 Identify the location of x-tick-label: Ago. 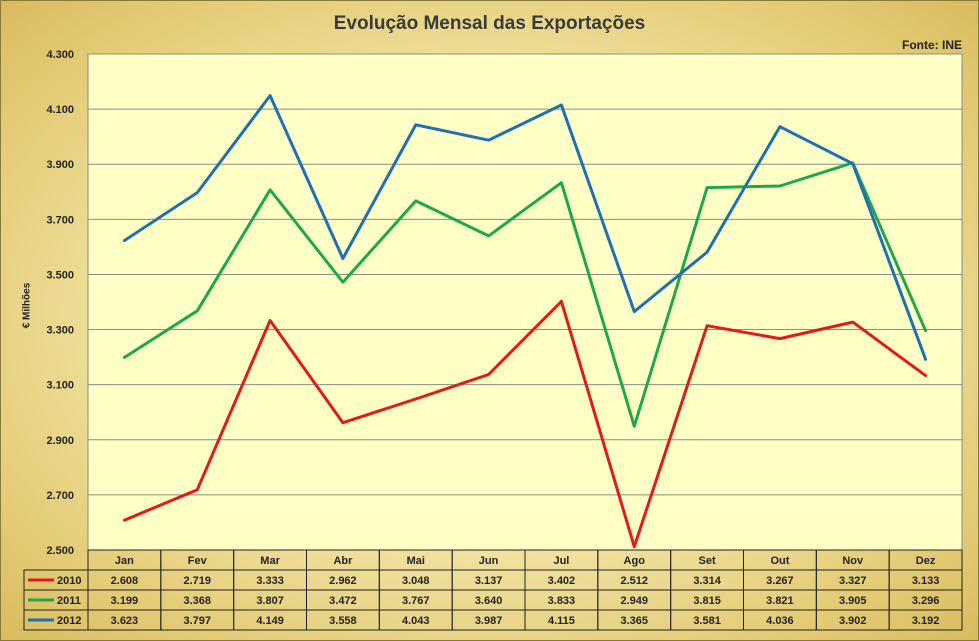
(635, 561).